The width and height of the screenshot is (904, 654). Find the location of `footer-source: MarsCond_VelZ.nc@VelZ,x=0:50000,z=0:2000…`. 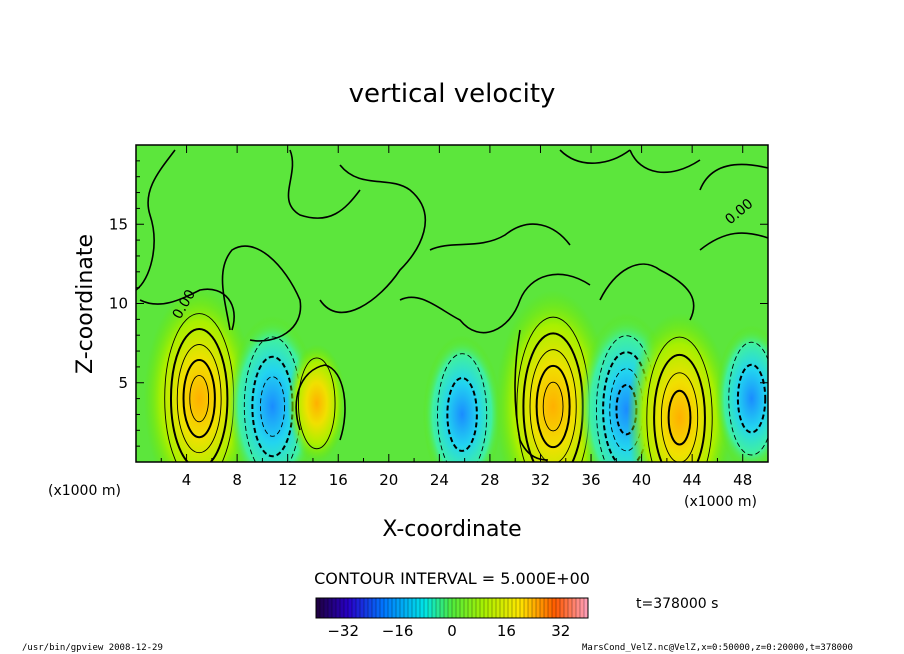

footer-source: MarsCond_VelZ.nc@VelZ,x=0:50000,z=0:2000… is located at coordinates (717, 648).